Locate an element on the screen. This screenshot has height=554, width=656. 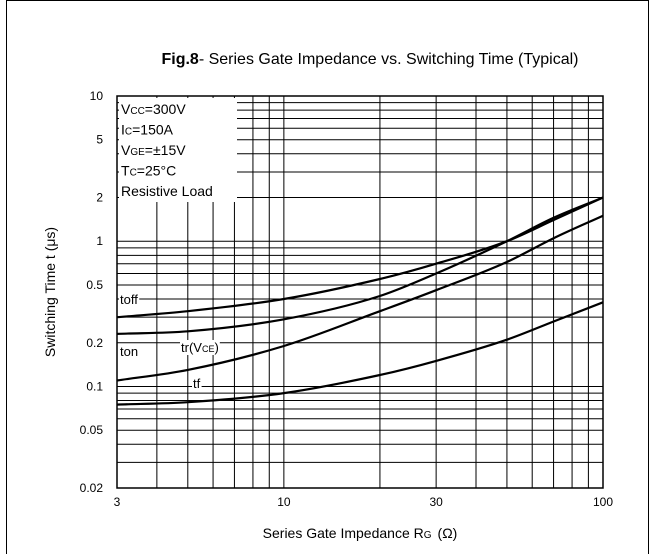
y-tick-label: 0.5 is located at coordinates (94, 285).